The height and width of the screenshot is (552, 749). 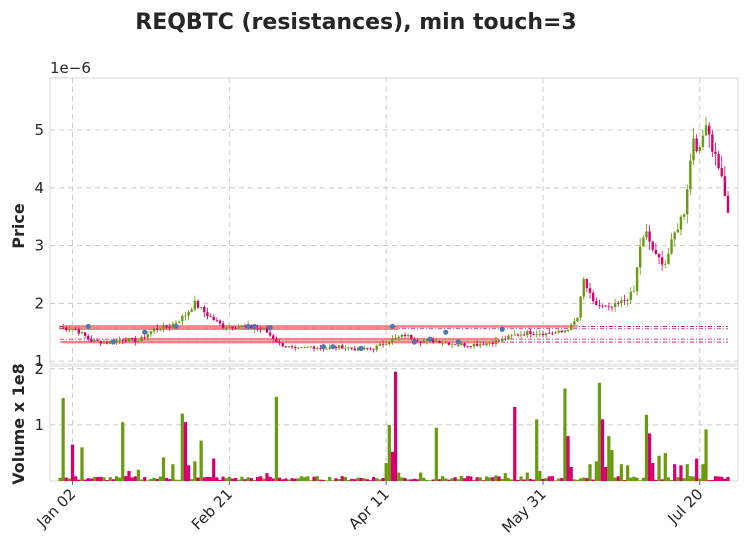 What do you see at coordinates (685, 506) in the screenshot?
I see `xtick-label: Jul 20` at bounding box center [685, 506].